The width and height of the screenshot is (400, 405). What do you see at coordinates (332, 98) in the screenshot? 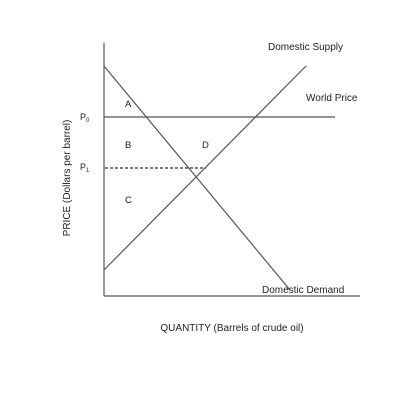
I see `world-price-label: World Price` at bounding box center [332, 98].